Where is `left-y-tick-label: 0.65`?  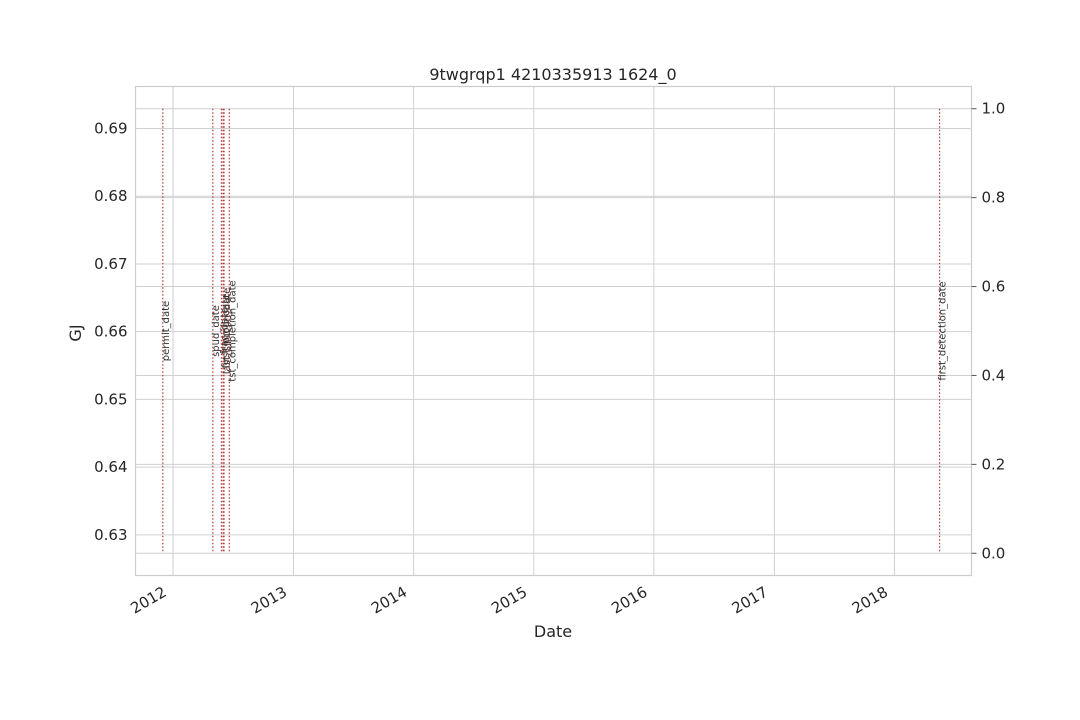
left-y-tick-label: 0.65 is located at coordinates (110, 399).